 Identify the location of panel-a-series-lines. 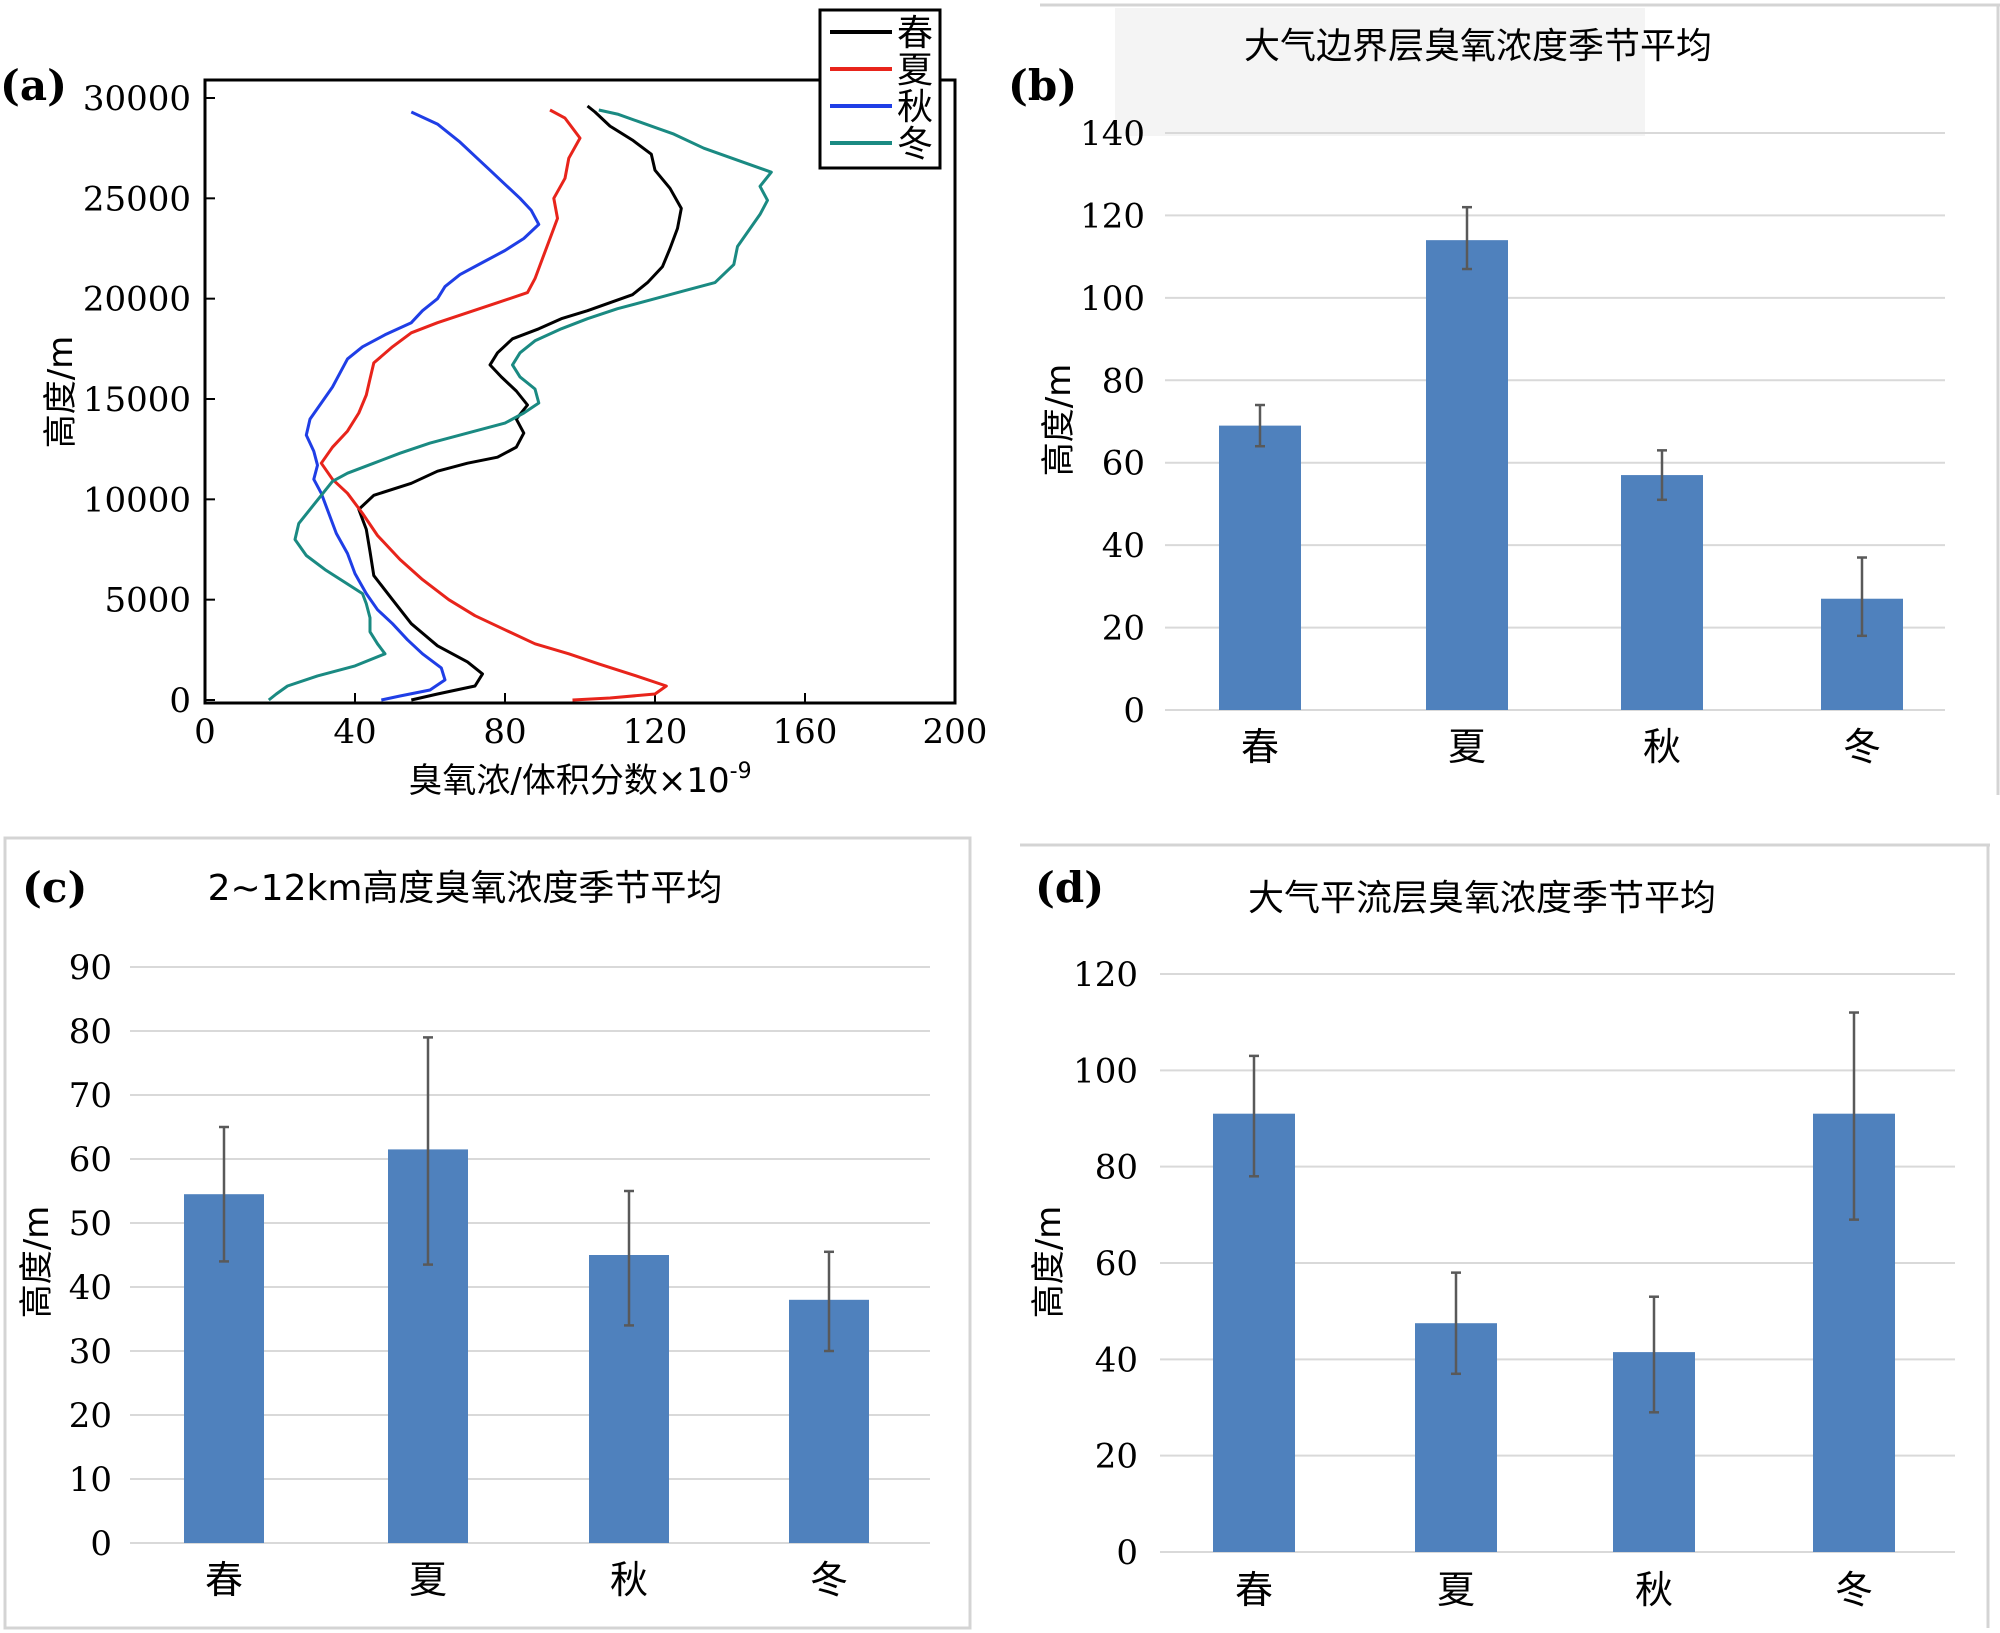
(520, 403).